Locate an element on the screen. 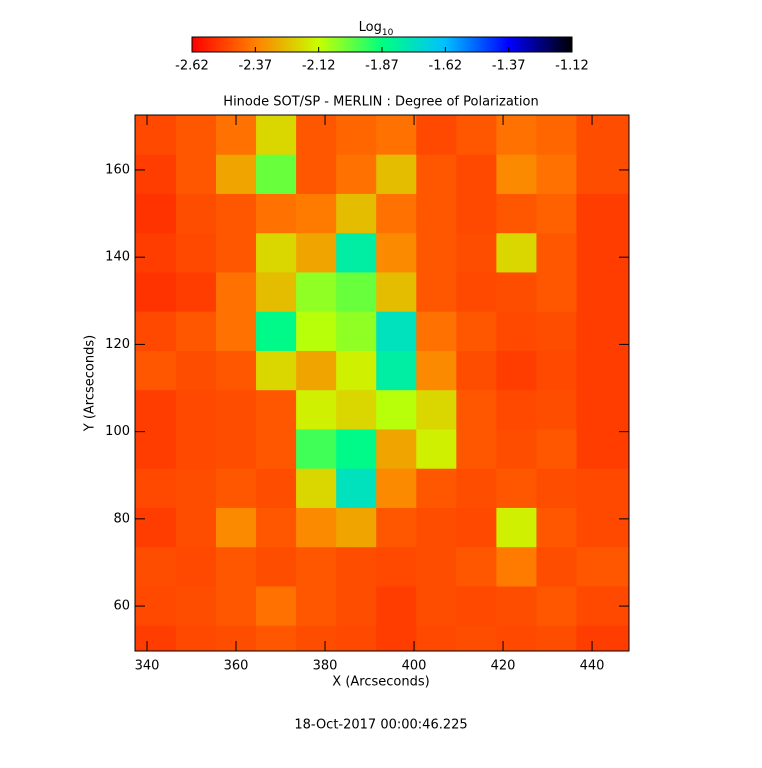  y-tick-label: 80 is located at coordinates (121, 518).